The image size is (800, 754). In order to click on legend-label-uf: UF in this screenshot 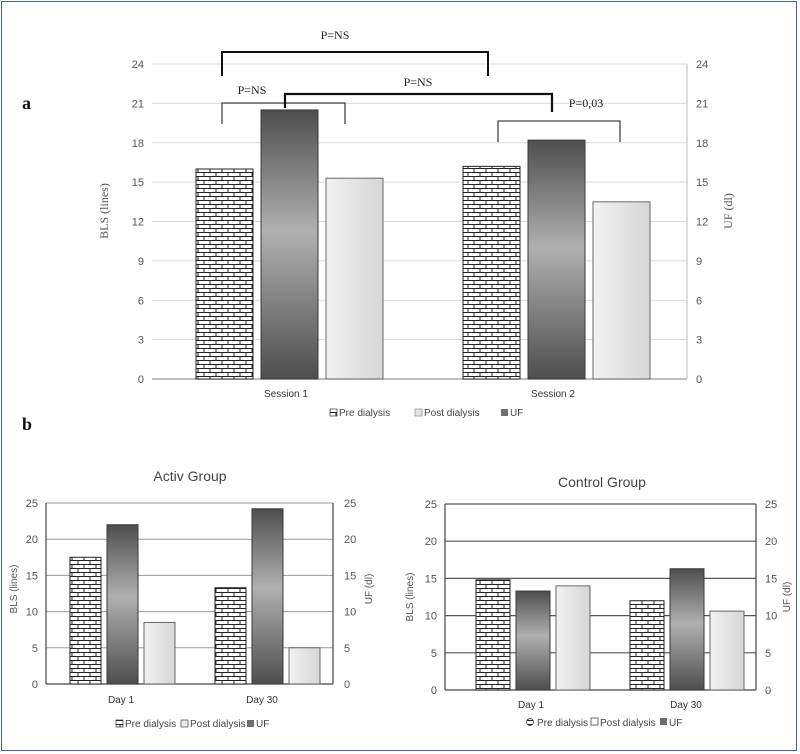, I will do `click(516, 413)`.